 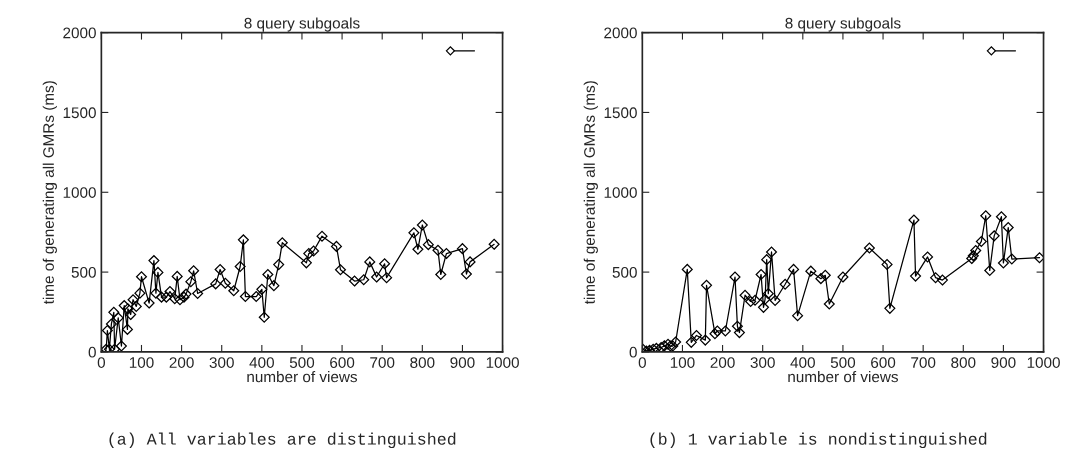 What do you see at coordinates (282, 440) in the screenshot?
I see `text: (a) All variables are distinguished` at bounding box center [282, 440].